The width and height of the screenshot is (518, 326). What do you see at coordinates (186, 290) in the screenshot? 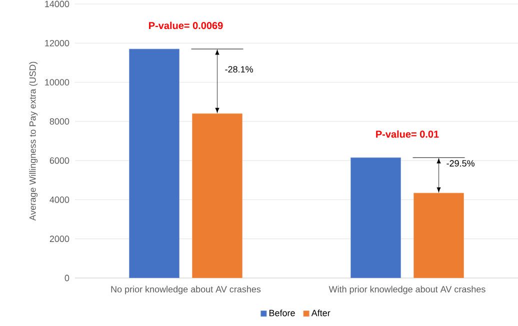
I see `x-tick-label: No prior knowledge about AV crashes` at bounding box center [186, 290].